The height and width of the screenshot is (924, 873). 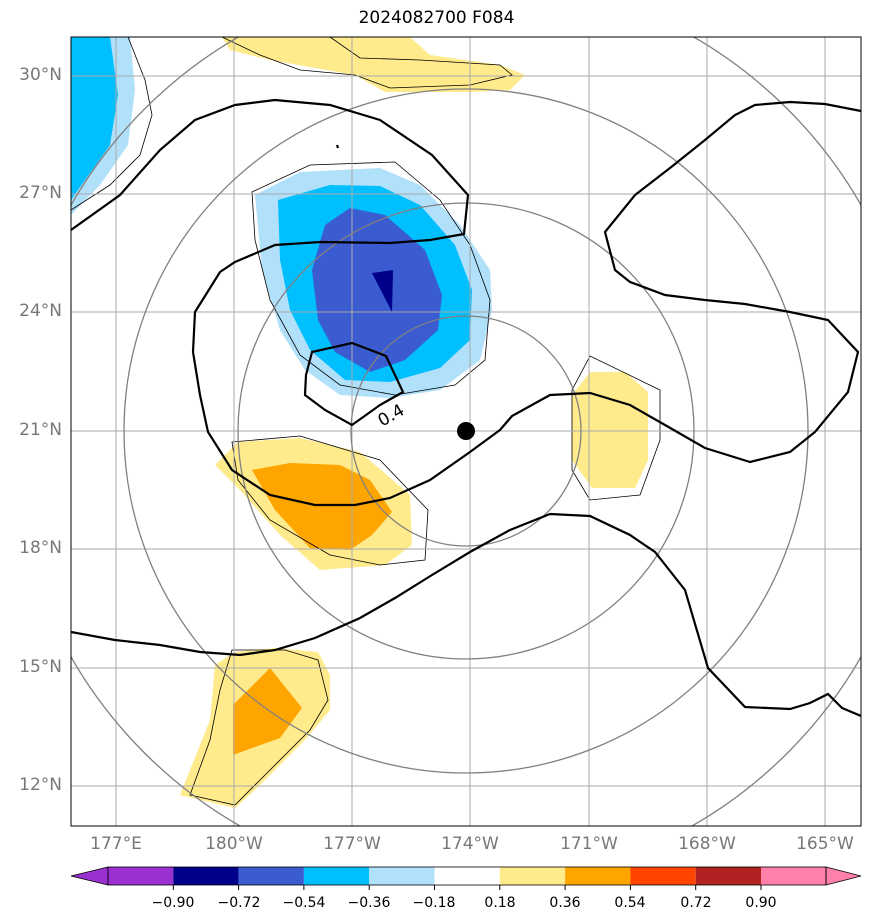 I want to click on lat-label: 18°N, so click(x=40, y=548).